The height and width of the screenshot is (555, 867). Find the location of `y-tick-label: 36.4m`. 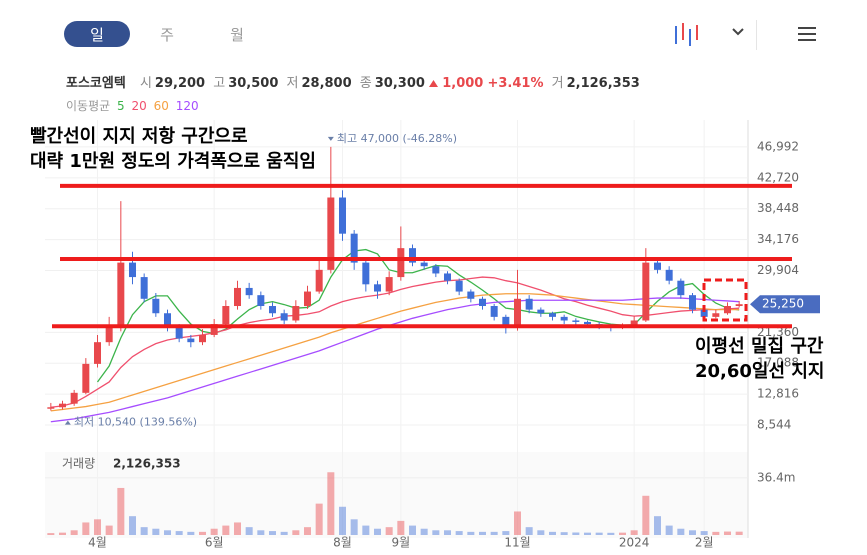

y-tick-label: 36.4m is located at coordinates (776, 477).